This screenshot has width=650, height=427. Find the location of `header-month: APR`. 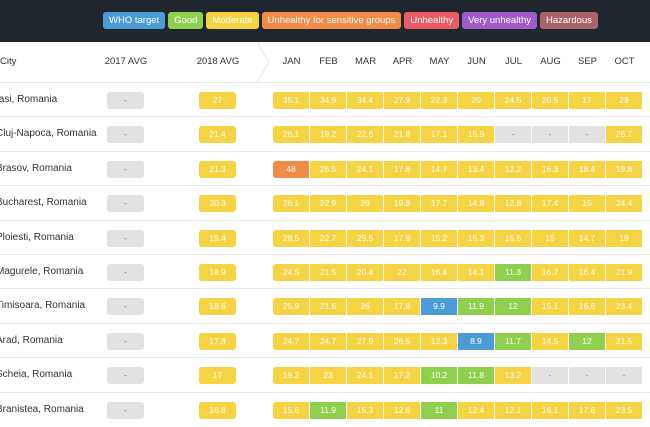

header-month: APR is located at coordinates (402, 61).